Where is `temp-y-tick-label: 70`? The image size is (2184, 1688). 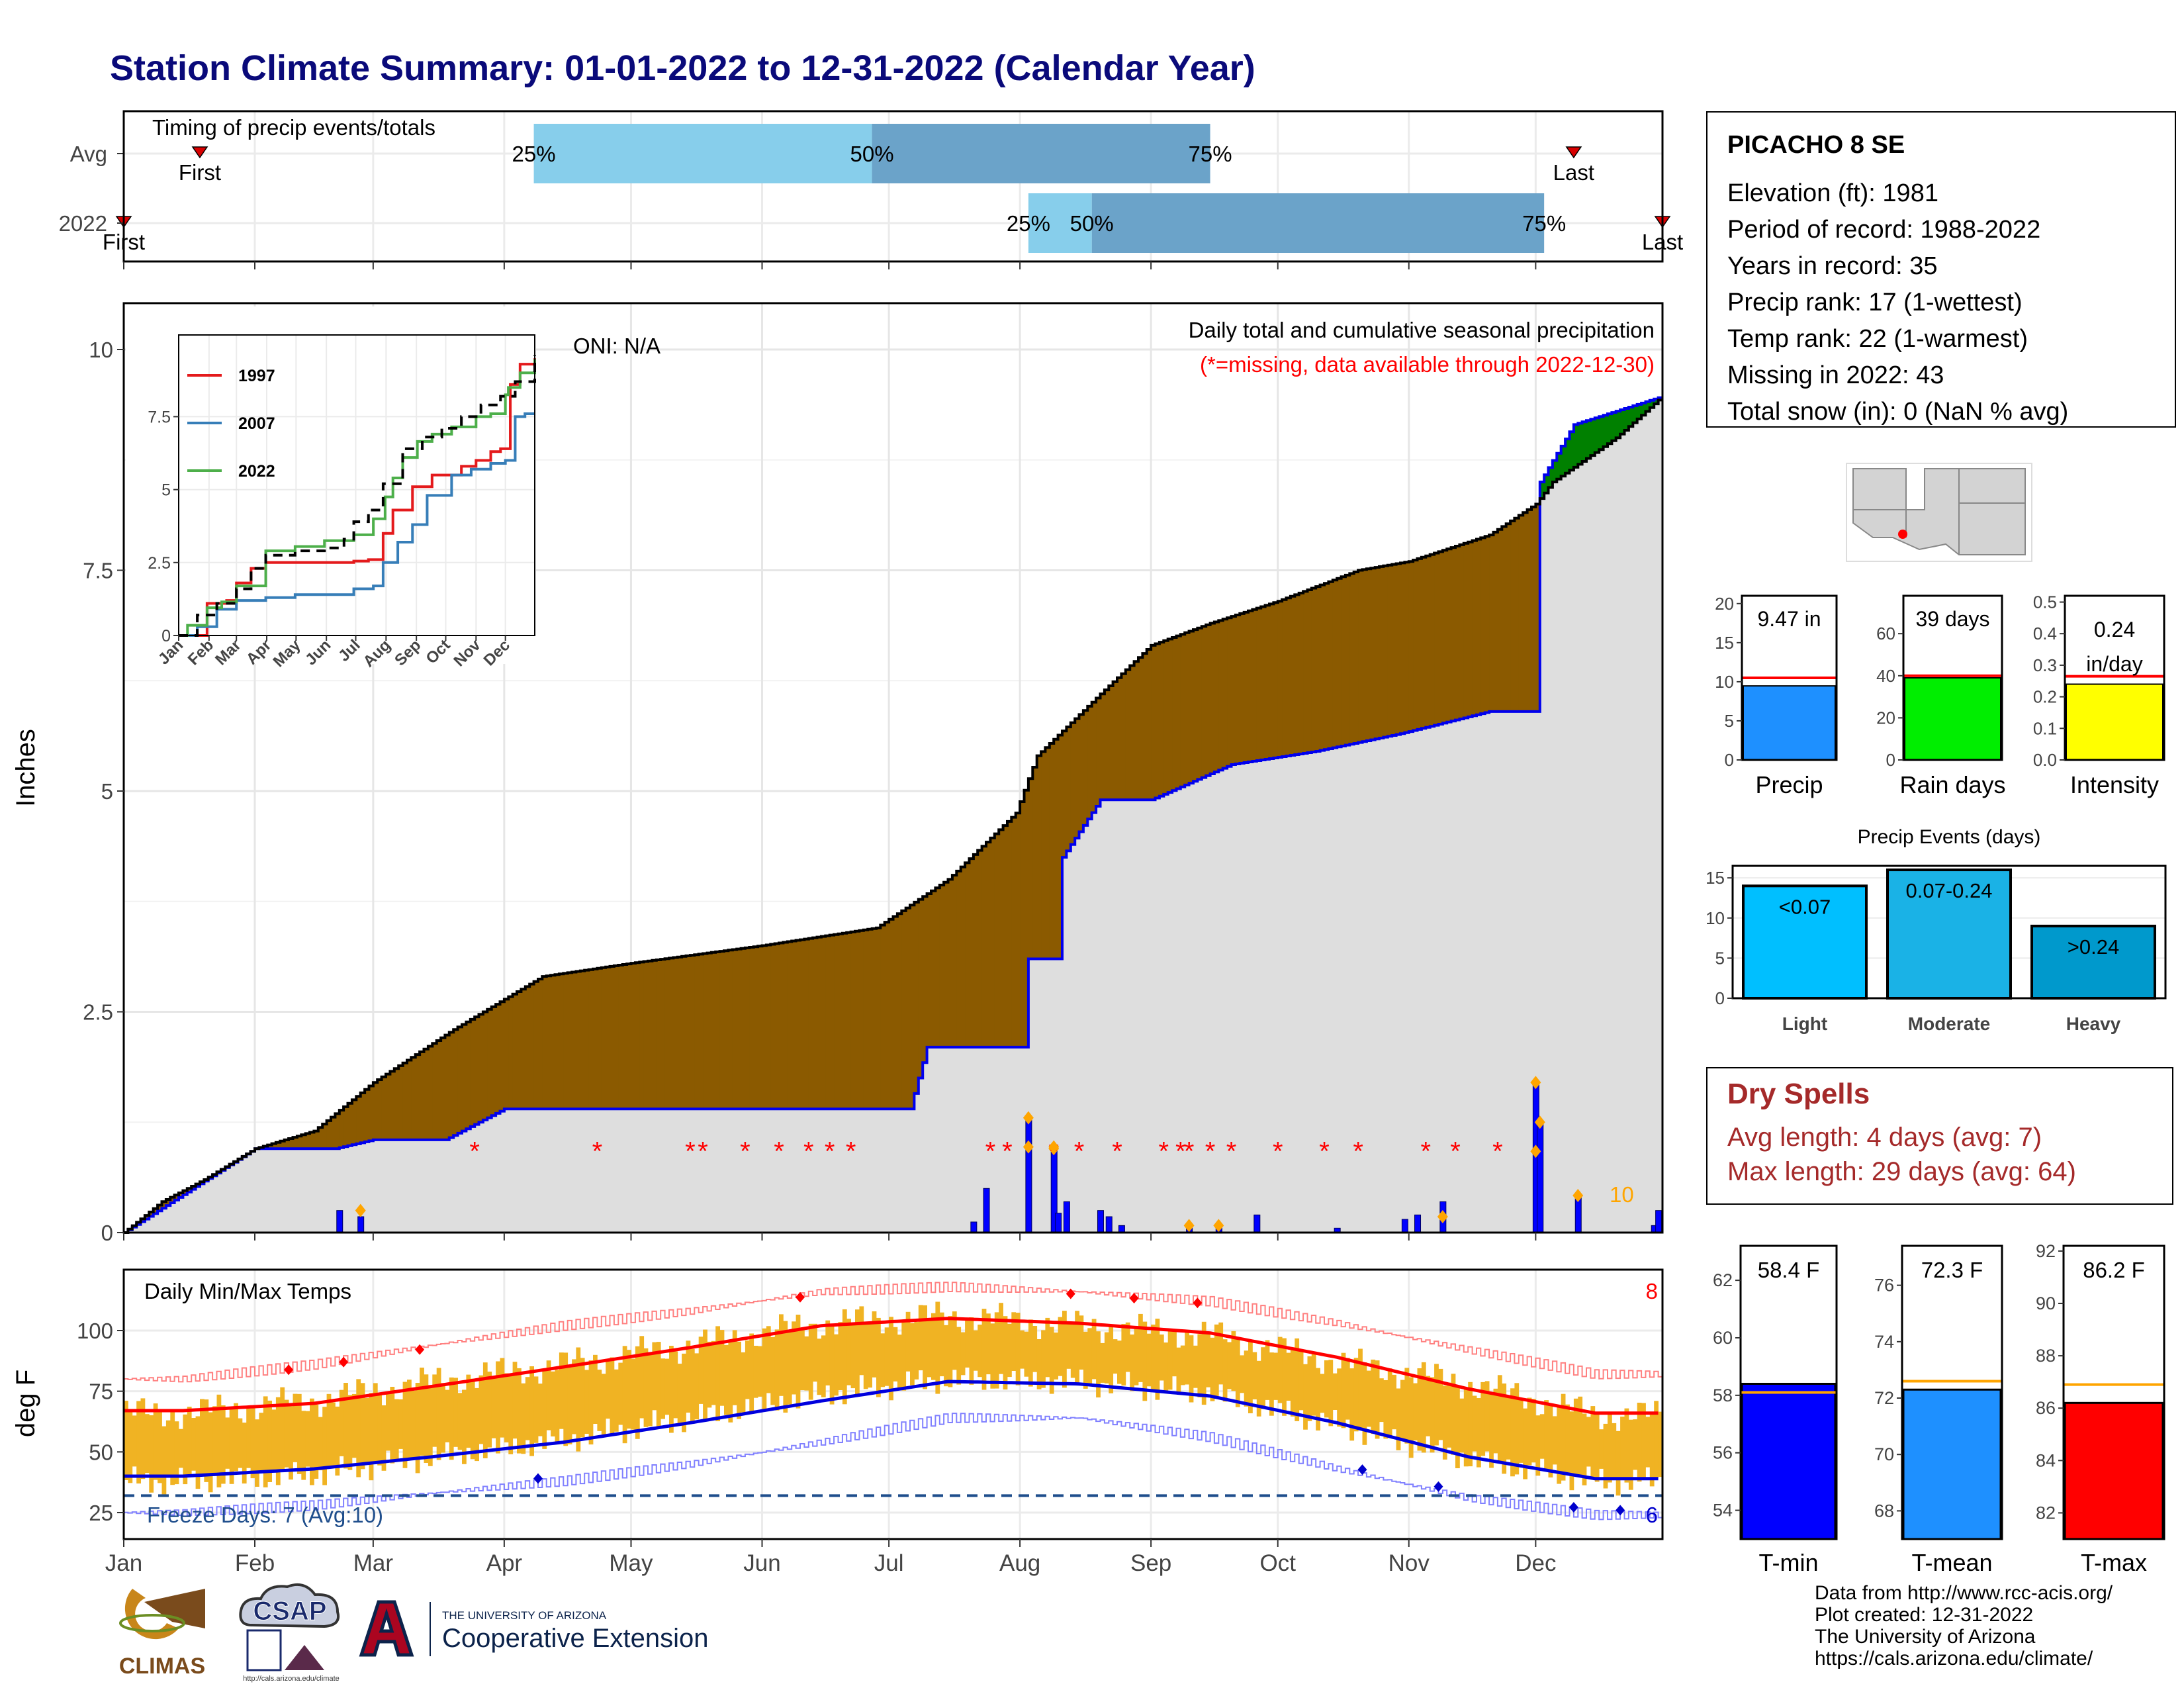
temp-y-tick-label: 70 is located at coordinates (1884, 1454).